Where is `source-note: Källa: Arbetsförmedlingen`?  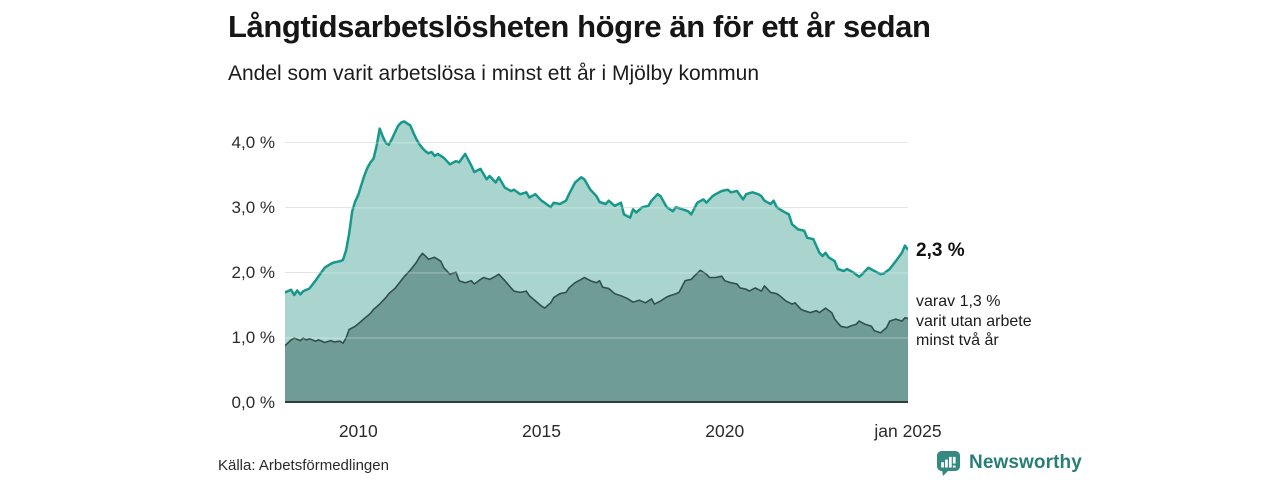 source-note: Källa: Arbetsförmedlingen is located at coordinates (303, 465).